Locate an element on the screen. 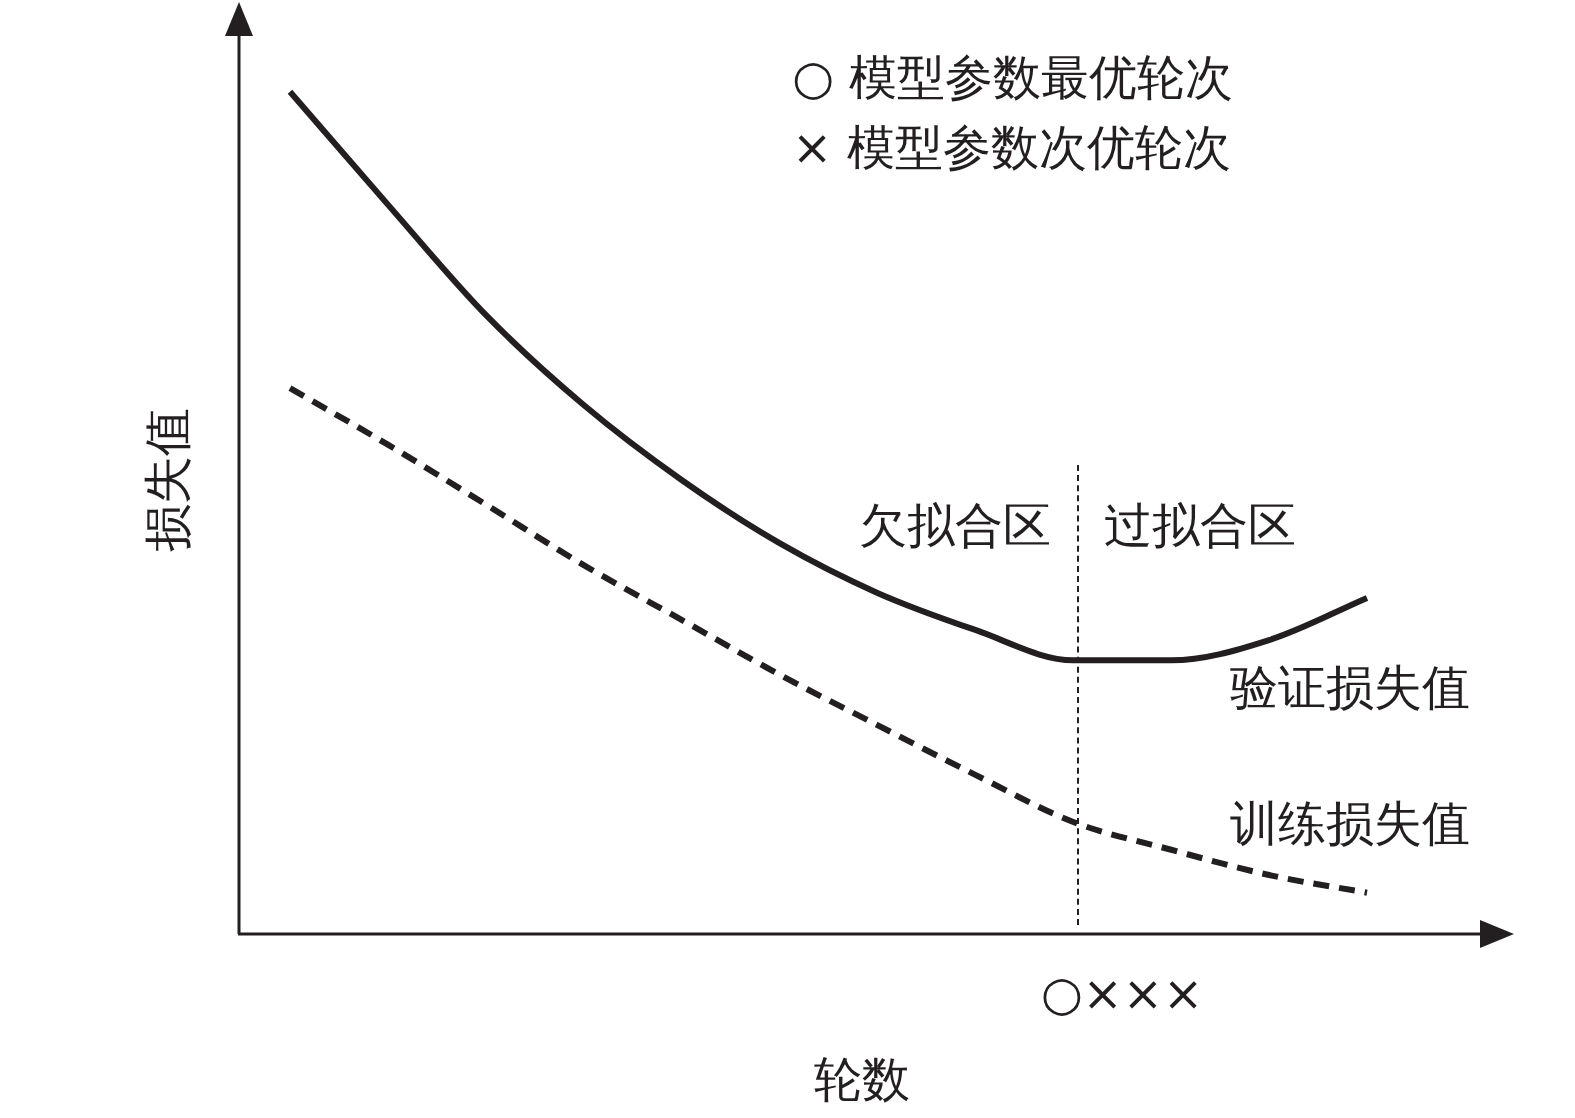 The image size is (1575, 1118). annotation: ○ 模型参数最优轮次 is located at coordinates (1013, 77).